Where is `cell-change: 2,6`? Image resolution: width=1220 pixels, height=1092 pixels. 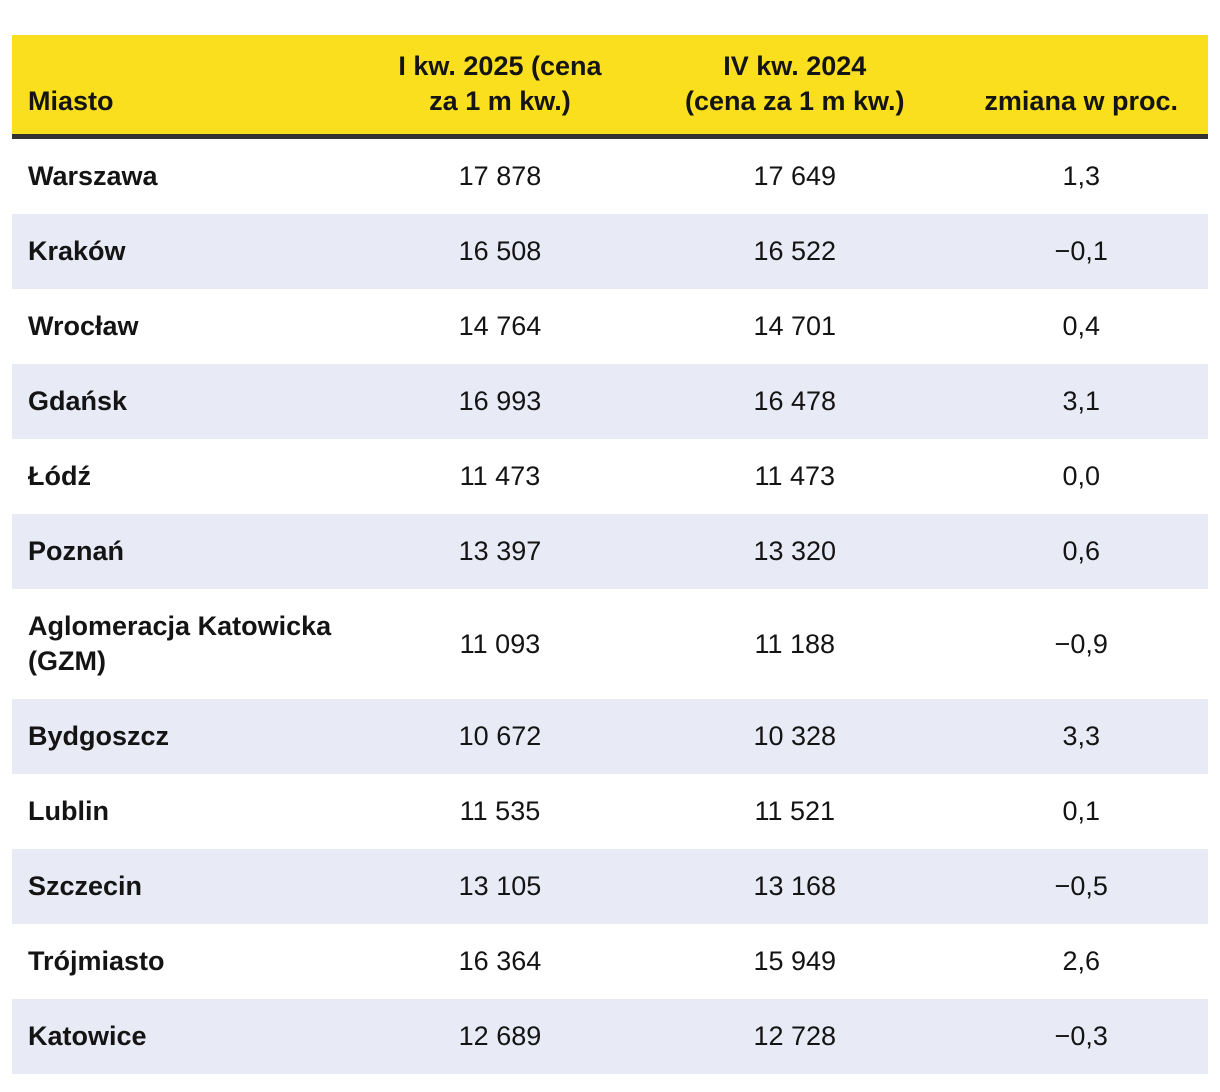
cell-change: 2,6 is located at coordinates (1081, 961).